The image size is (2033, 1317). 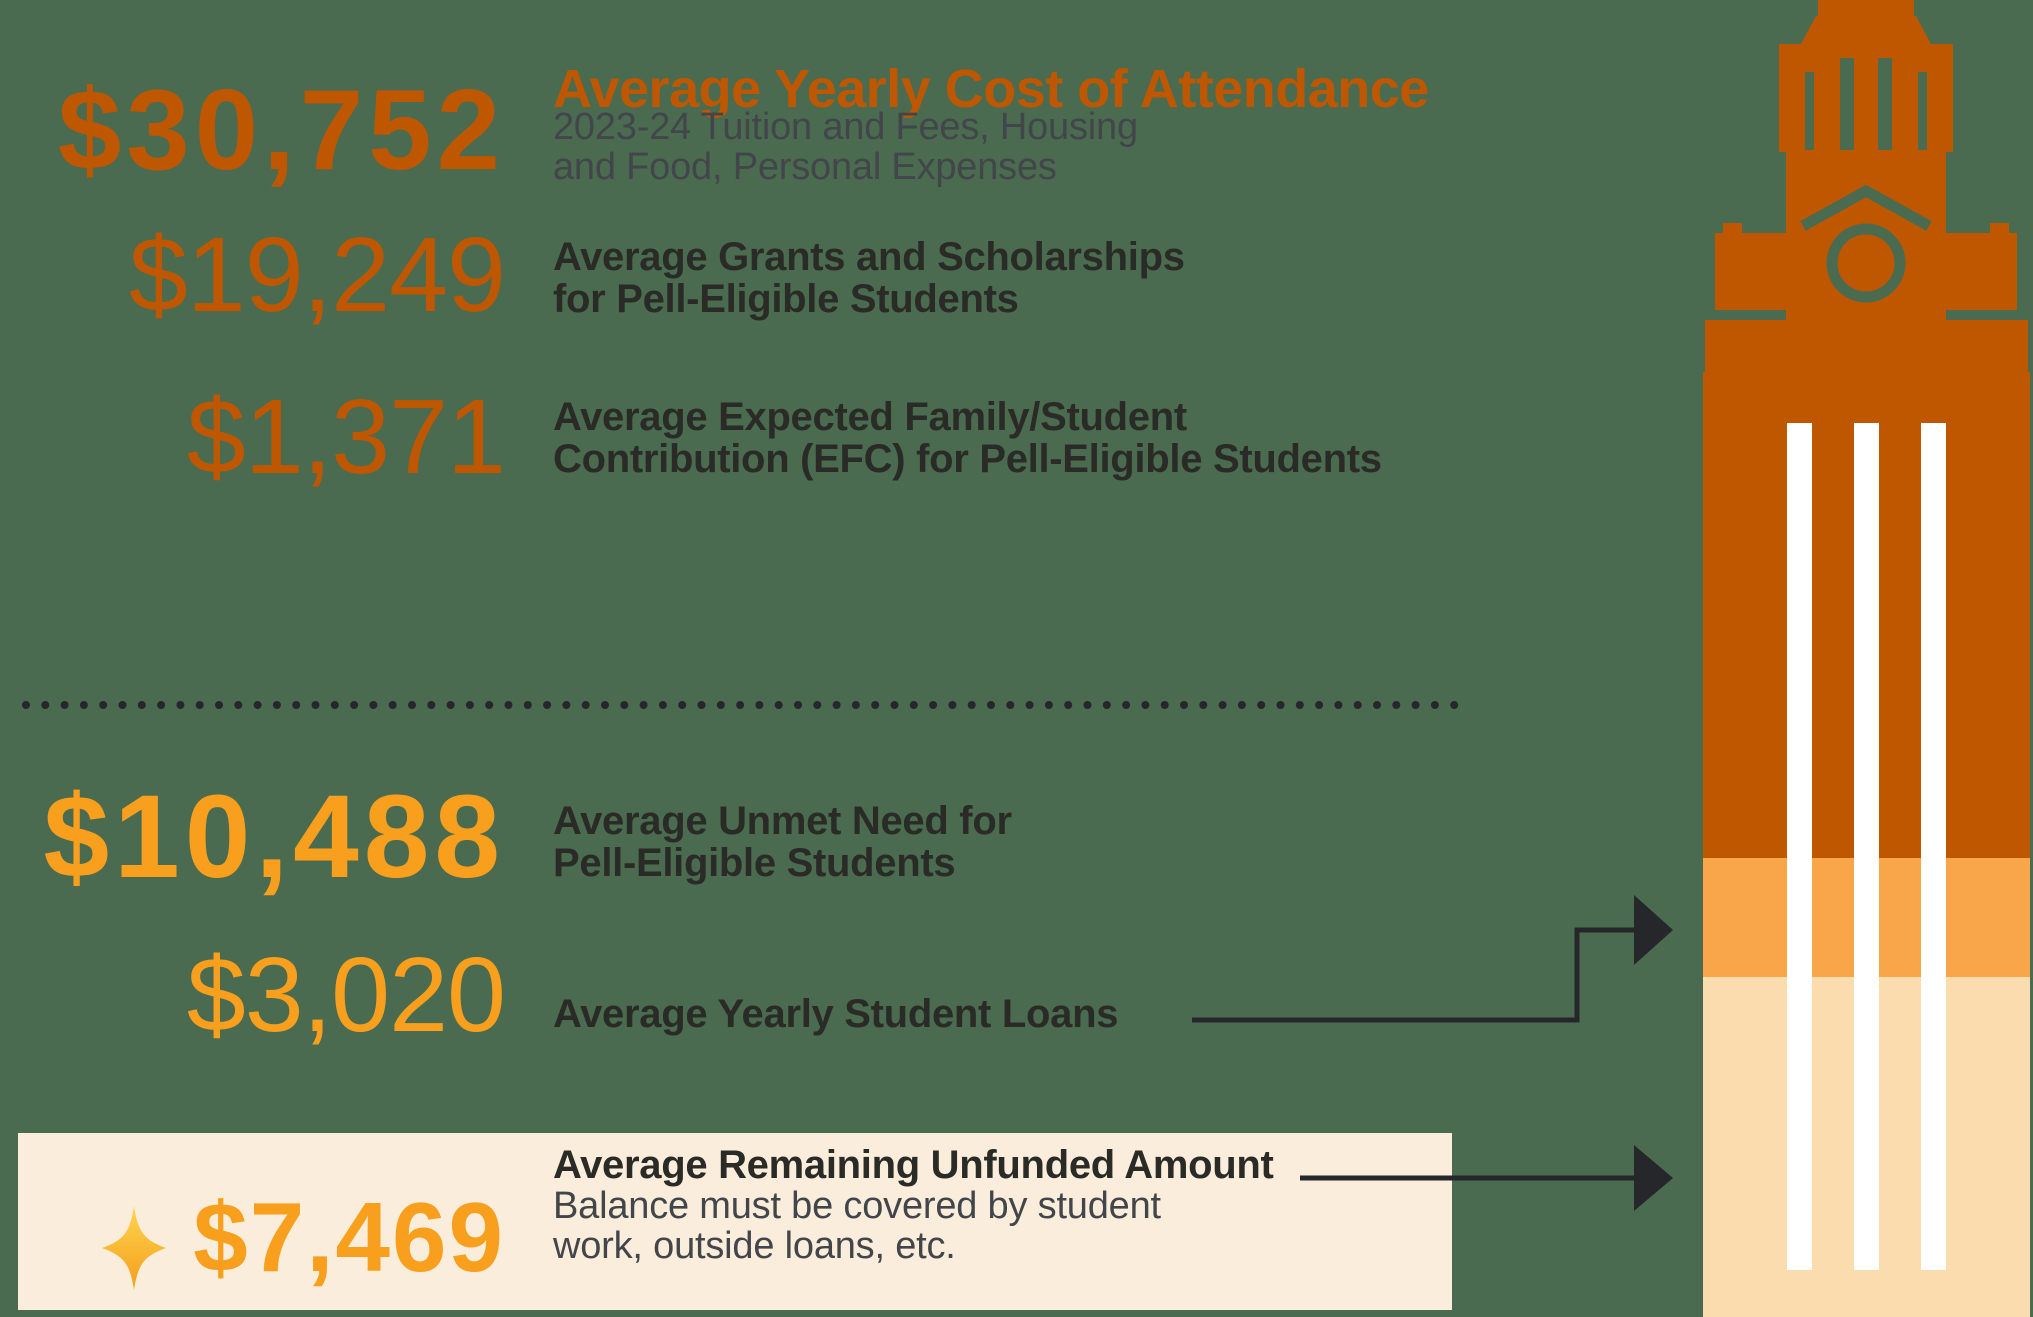 What do you see at coordinates (134, 1248) in the screenshot?
I see `sparkle-icon` at bounding box center [134, 1248].